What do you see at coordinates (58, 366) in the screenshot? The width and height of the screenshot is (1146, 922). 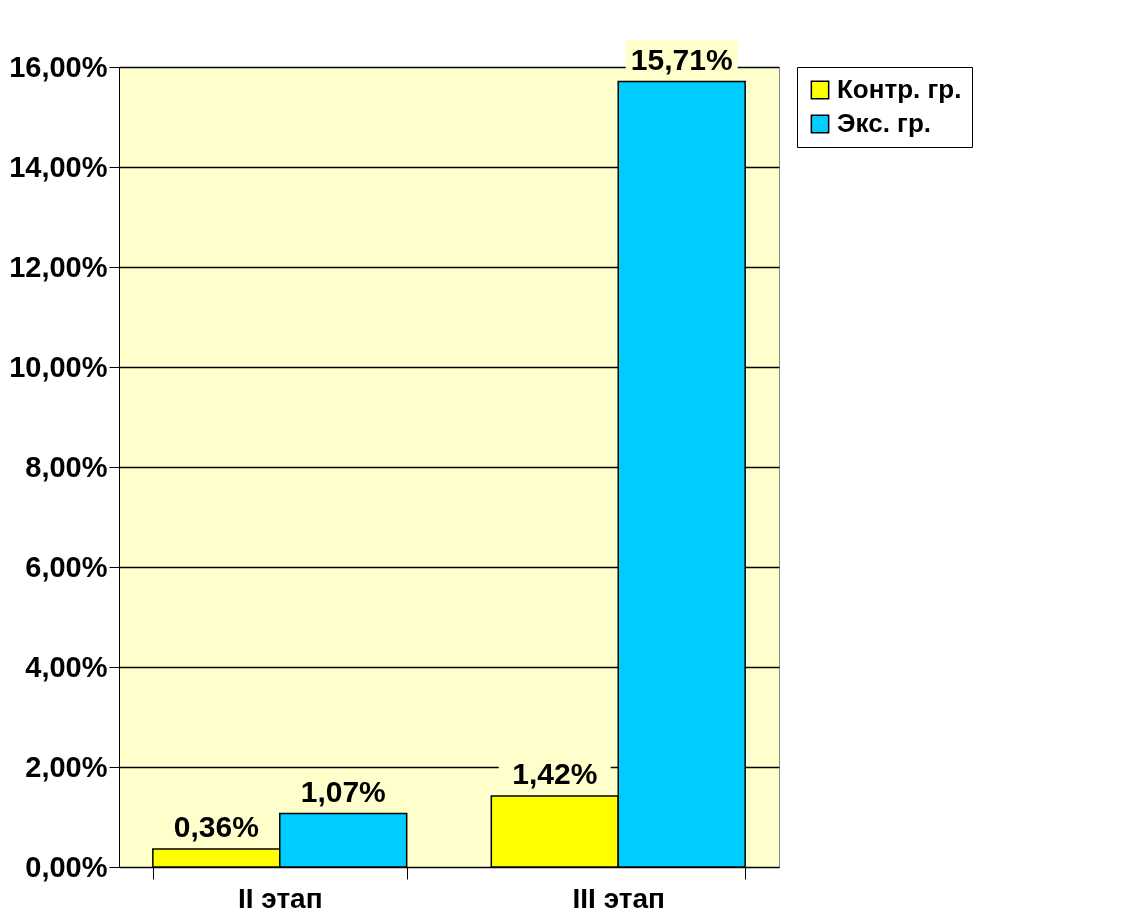 I see `y-tick-label: 10,00%` at bounding box center [58, 366].